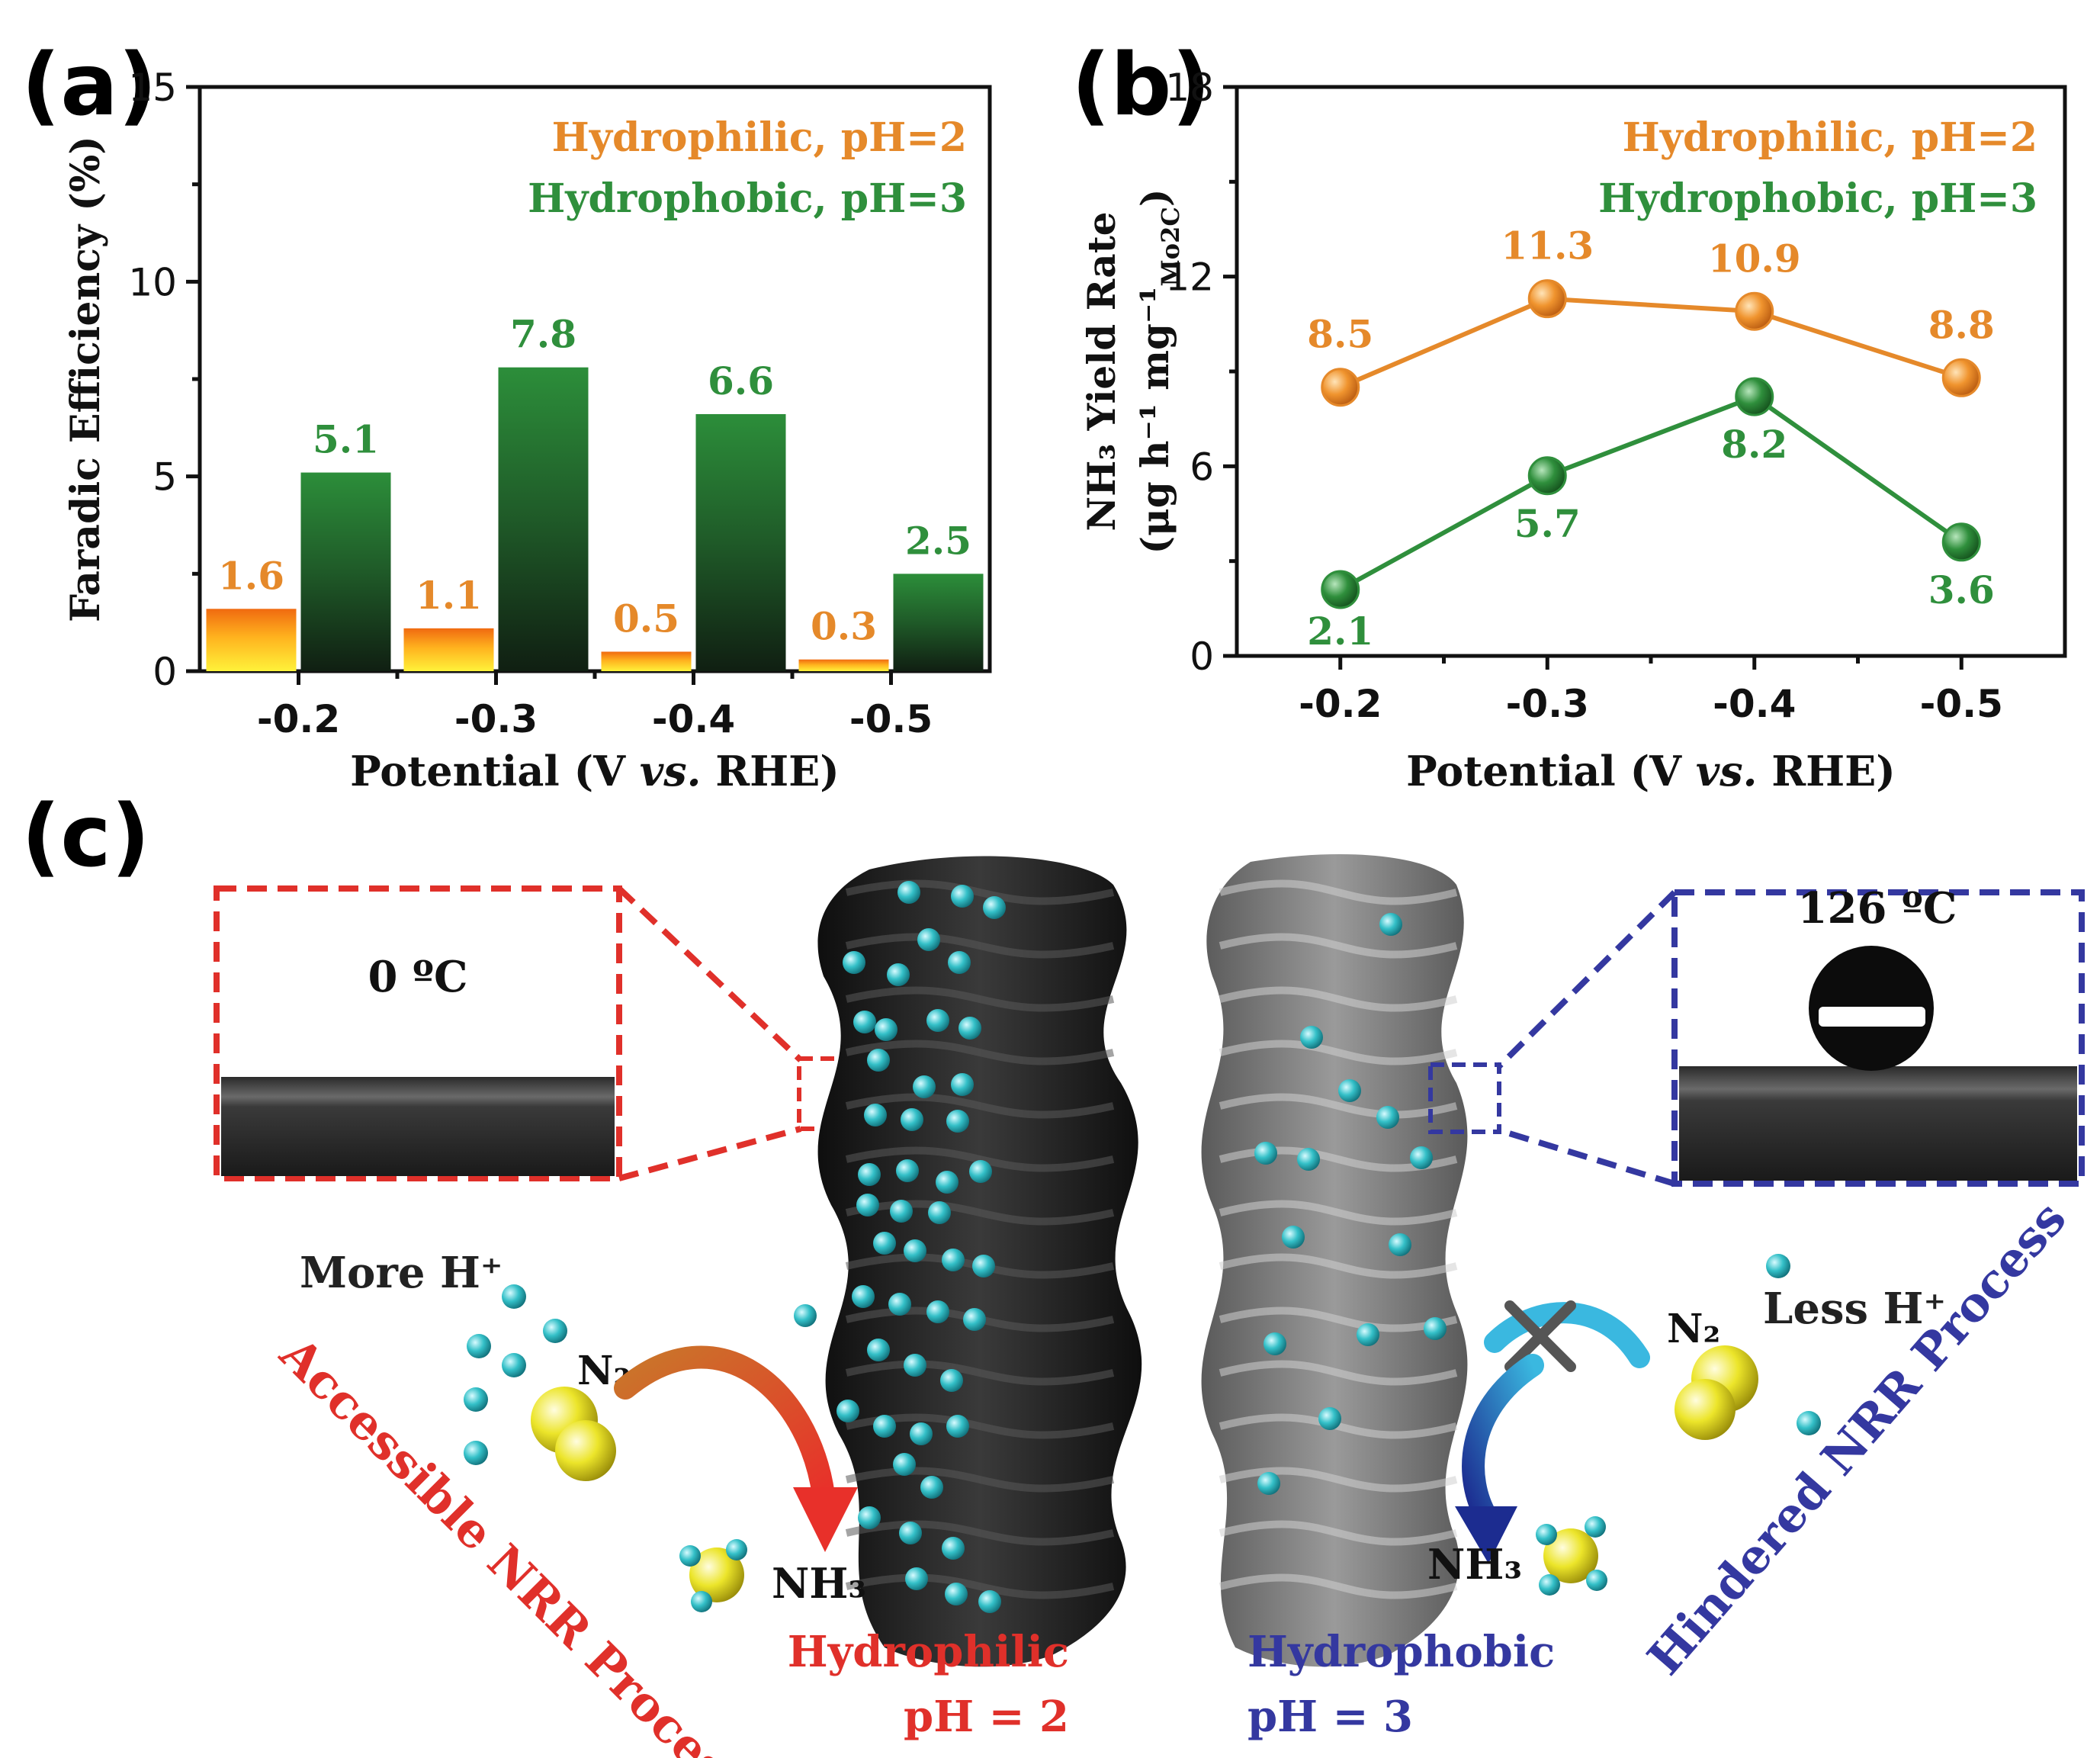 The width and height of the screenshot is (2100, 1758). Describe the element at coordinates (819, 1583) in the screenshot. I see `left-nh3-label: NH₃` at that location.